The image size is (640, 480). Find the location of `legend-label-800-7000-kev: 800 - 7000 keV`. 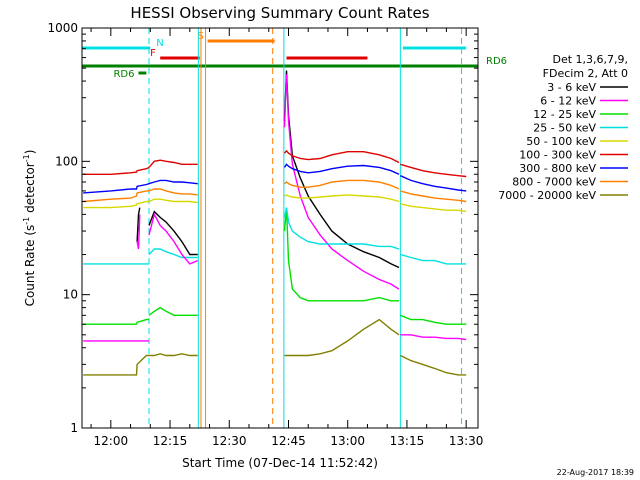

legend-label-800-7000-kev: 800 - 7000 keV is located at coordinates (554, 182).